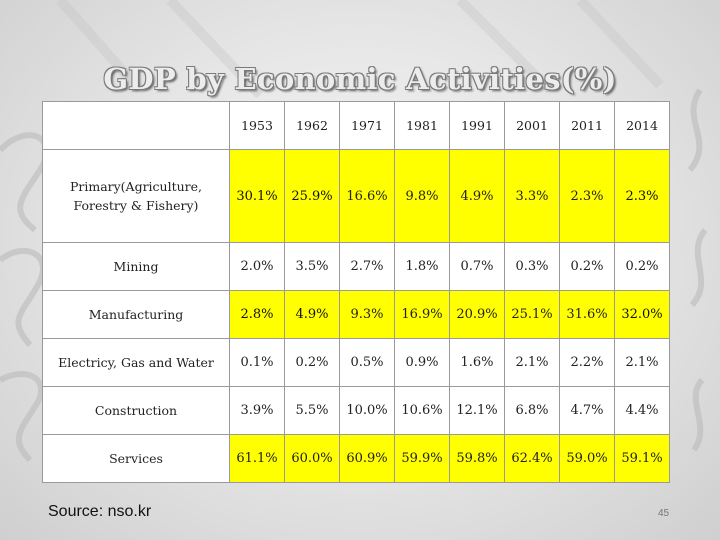 The width and height of the screenshot is (720, 540). What do you see at coordinates (257, 458) in the screenshot?
I see `value-cell: 61.1%` at bounding box center [257, 458].